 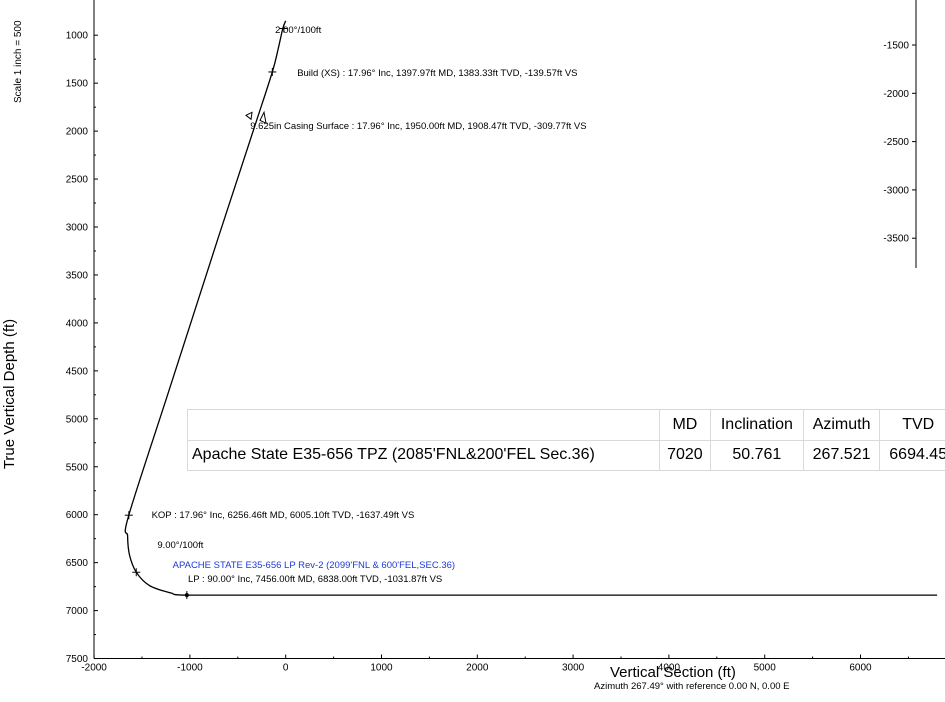 I want to click on y-tick-label: 7500, so click(x=77, y=659).